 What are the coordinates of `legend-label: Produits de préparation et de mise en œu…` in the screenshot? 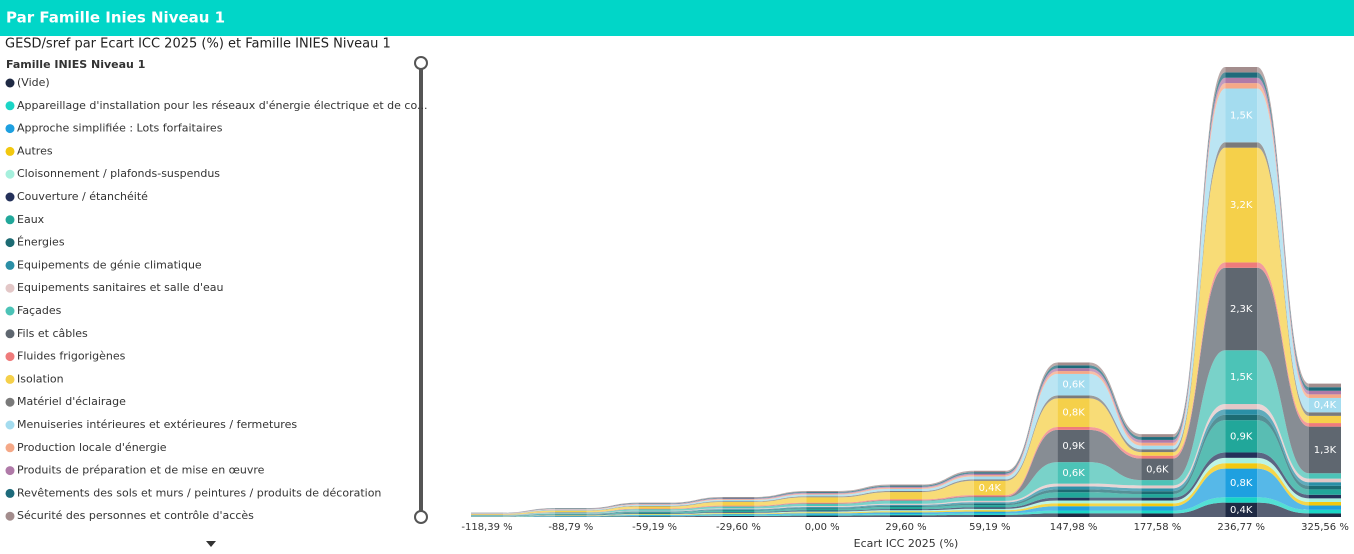 It's located at (141, 470).